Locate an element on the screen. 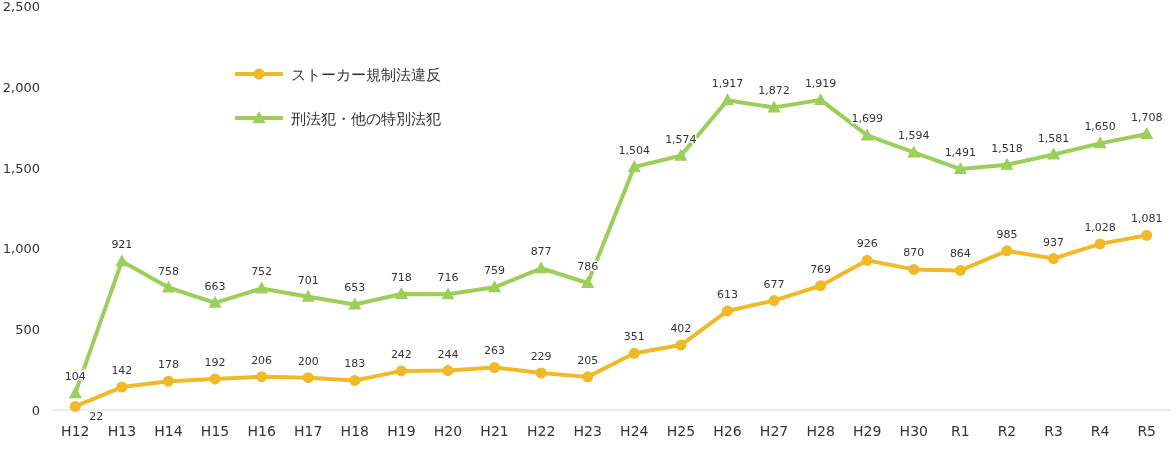  data-label: 921 is located at coordinates (122, 245).